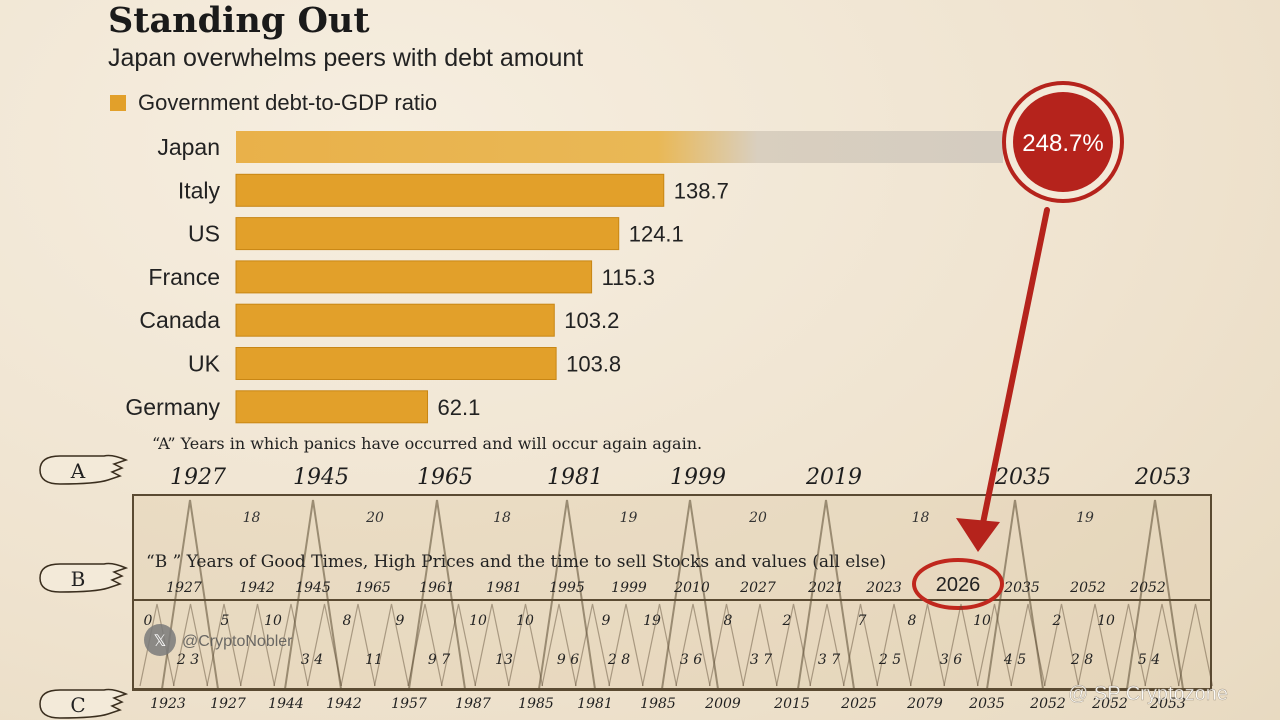 The width and height of the screenshot is (1280, 720). What do you see at coordinates (459, 407) in the screenshot?
I see `value-label-germany: 62.1` at bounding box center [459, 407].